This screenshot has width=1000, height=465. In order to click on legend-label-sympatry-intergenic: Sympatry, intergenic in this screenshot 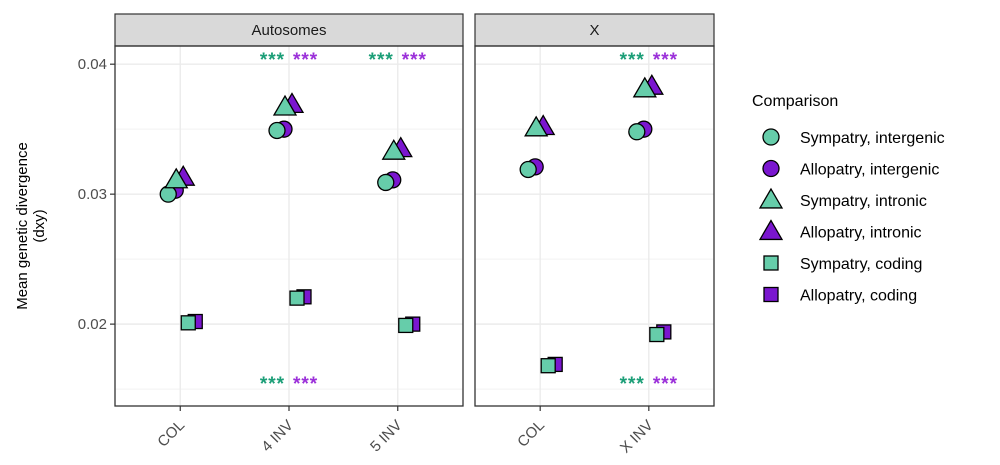, I will do `click(872, 138)`.